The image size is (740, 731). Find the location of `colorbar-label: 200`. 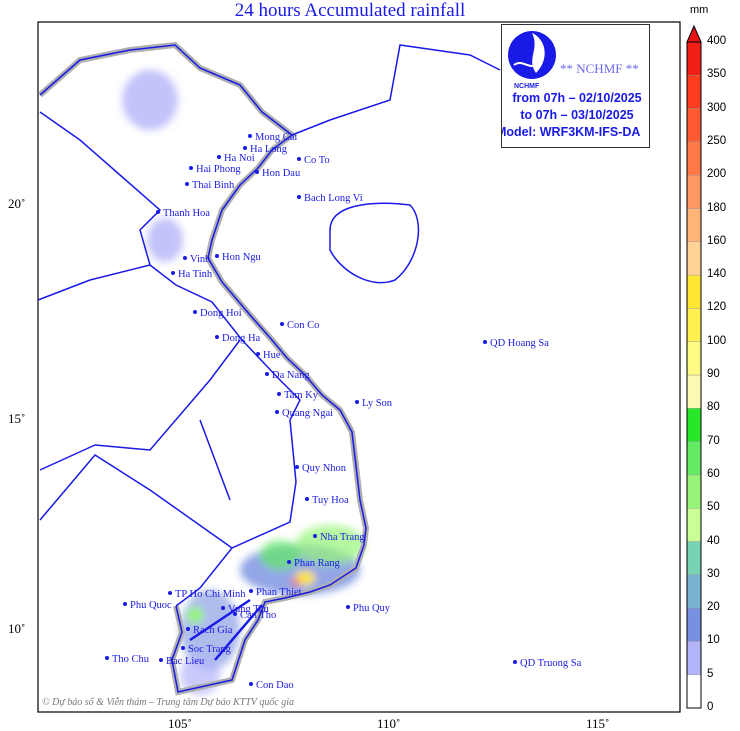

colorbar-label: 200 is located at coordinates (717, 174).